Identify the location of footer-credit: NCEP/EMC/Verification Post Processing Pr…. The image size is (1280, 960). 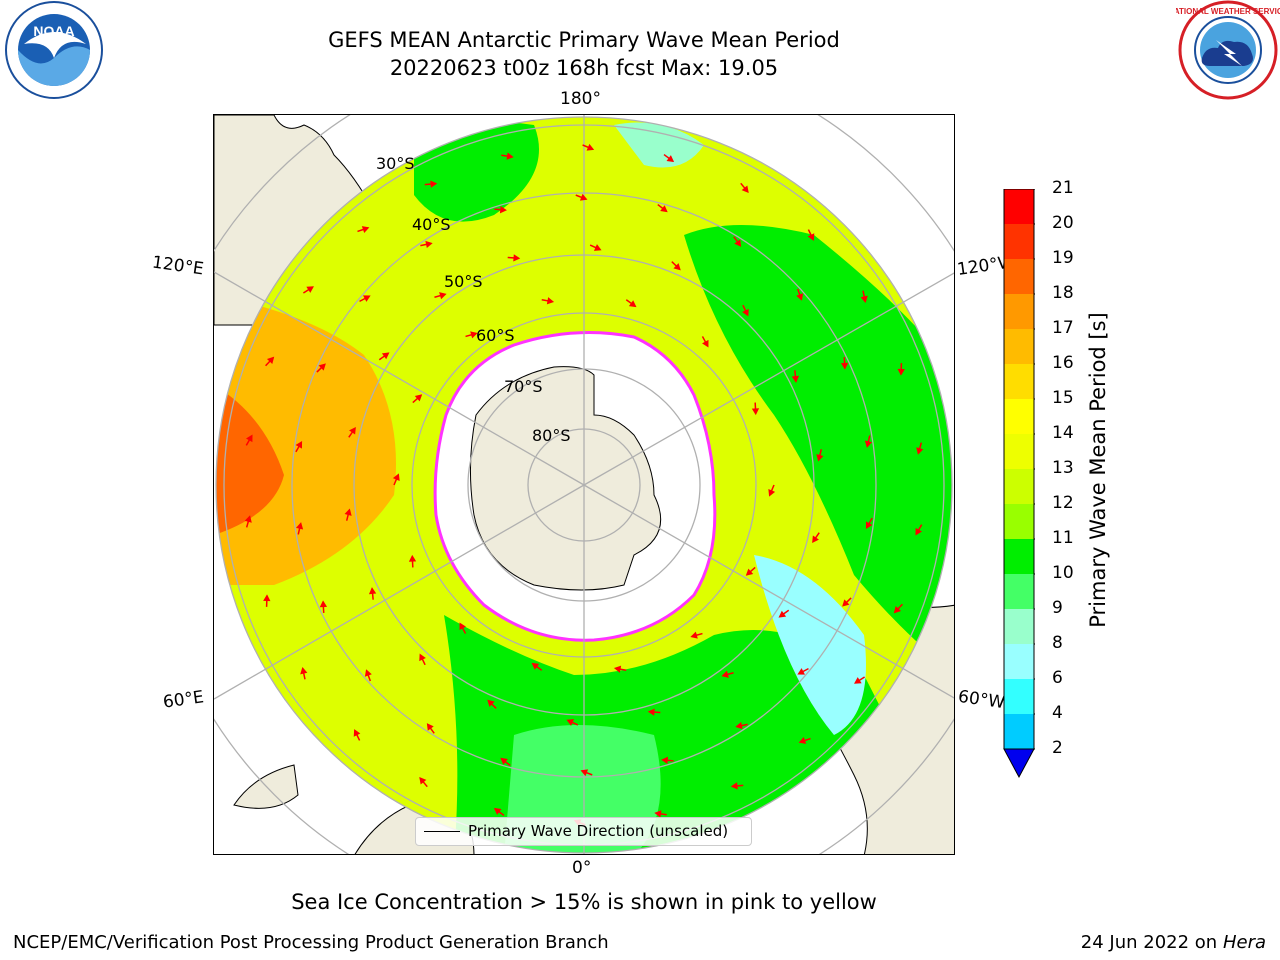
(311, 942).